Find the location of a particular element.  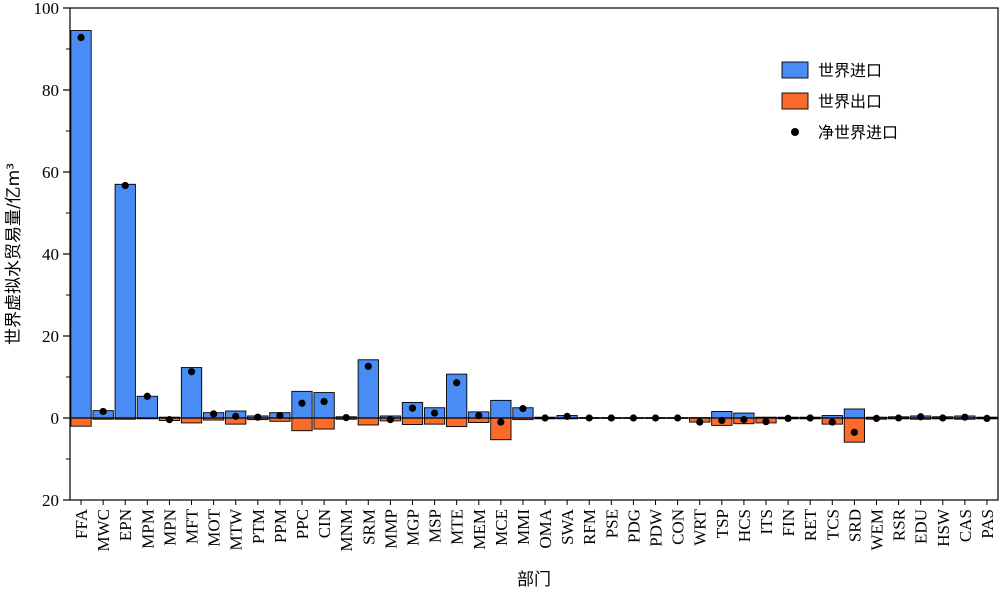

net-import-dot-mpm is located at coordinates (147, 396).